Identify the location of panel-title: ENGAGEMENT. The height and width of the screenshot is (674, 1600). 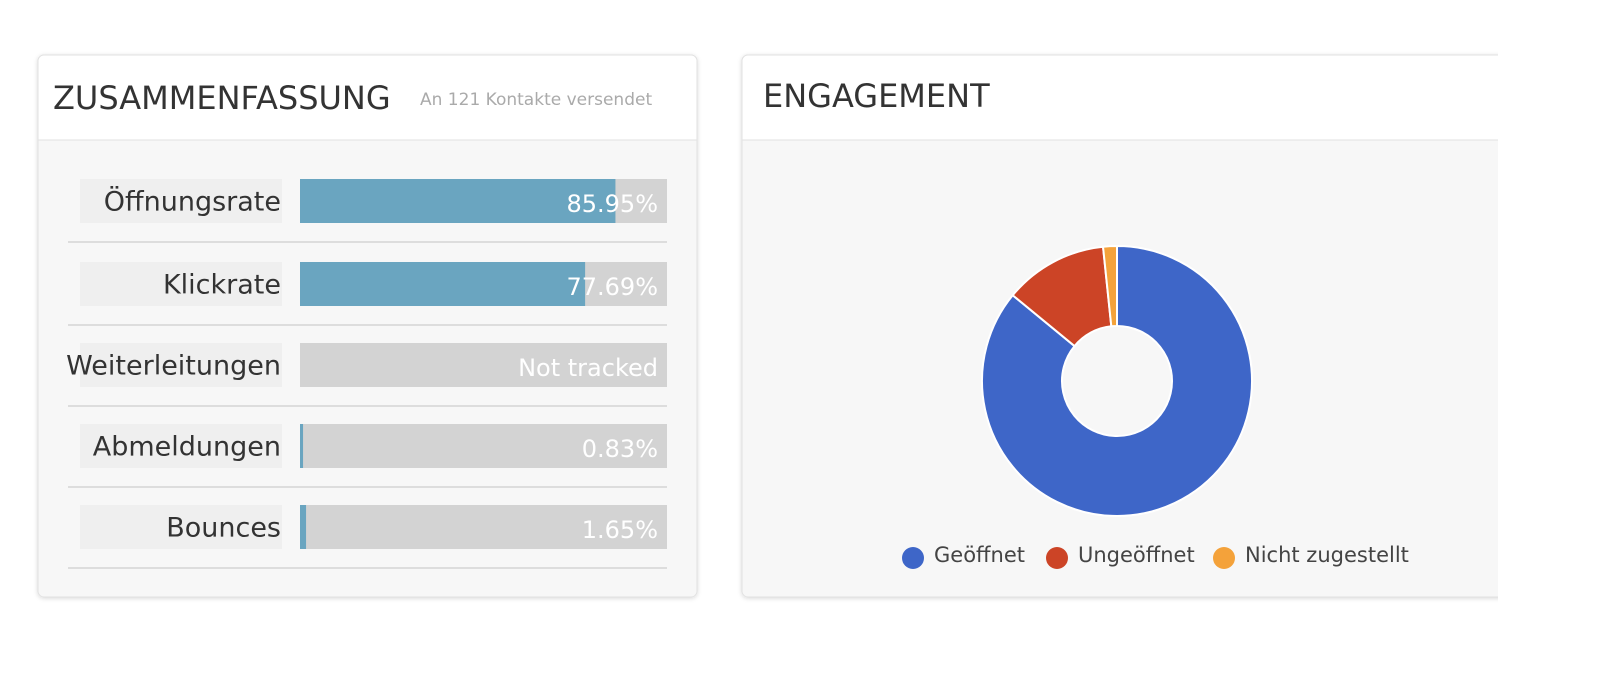
(876, 96).